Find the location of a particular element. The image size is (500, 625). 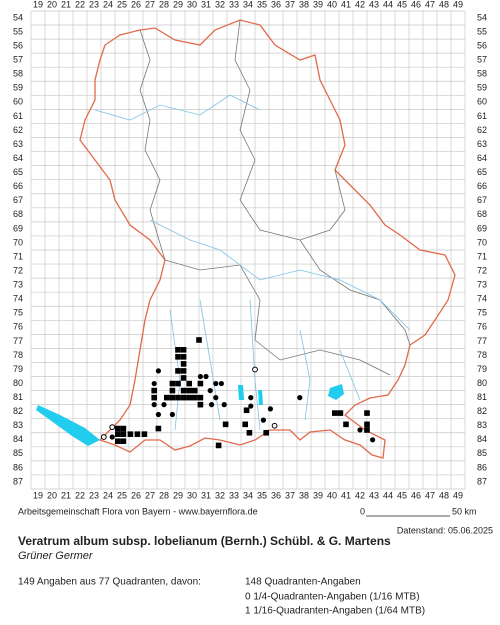

row-label: 65 is located at coordinates (18, 172).